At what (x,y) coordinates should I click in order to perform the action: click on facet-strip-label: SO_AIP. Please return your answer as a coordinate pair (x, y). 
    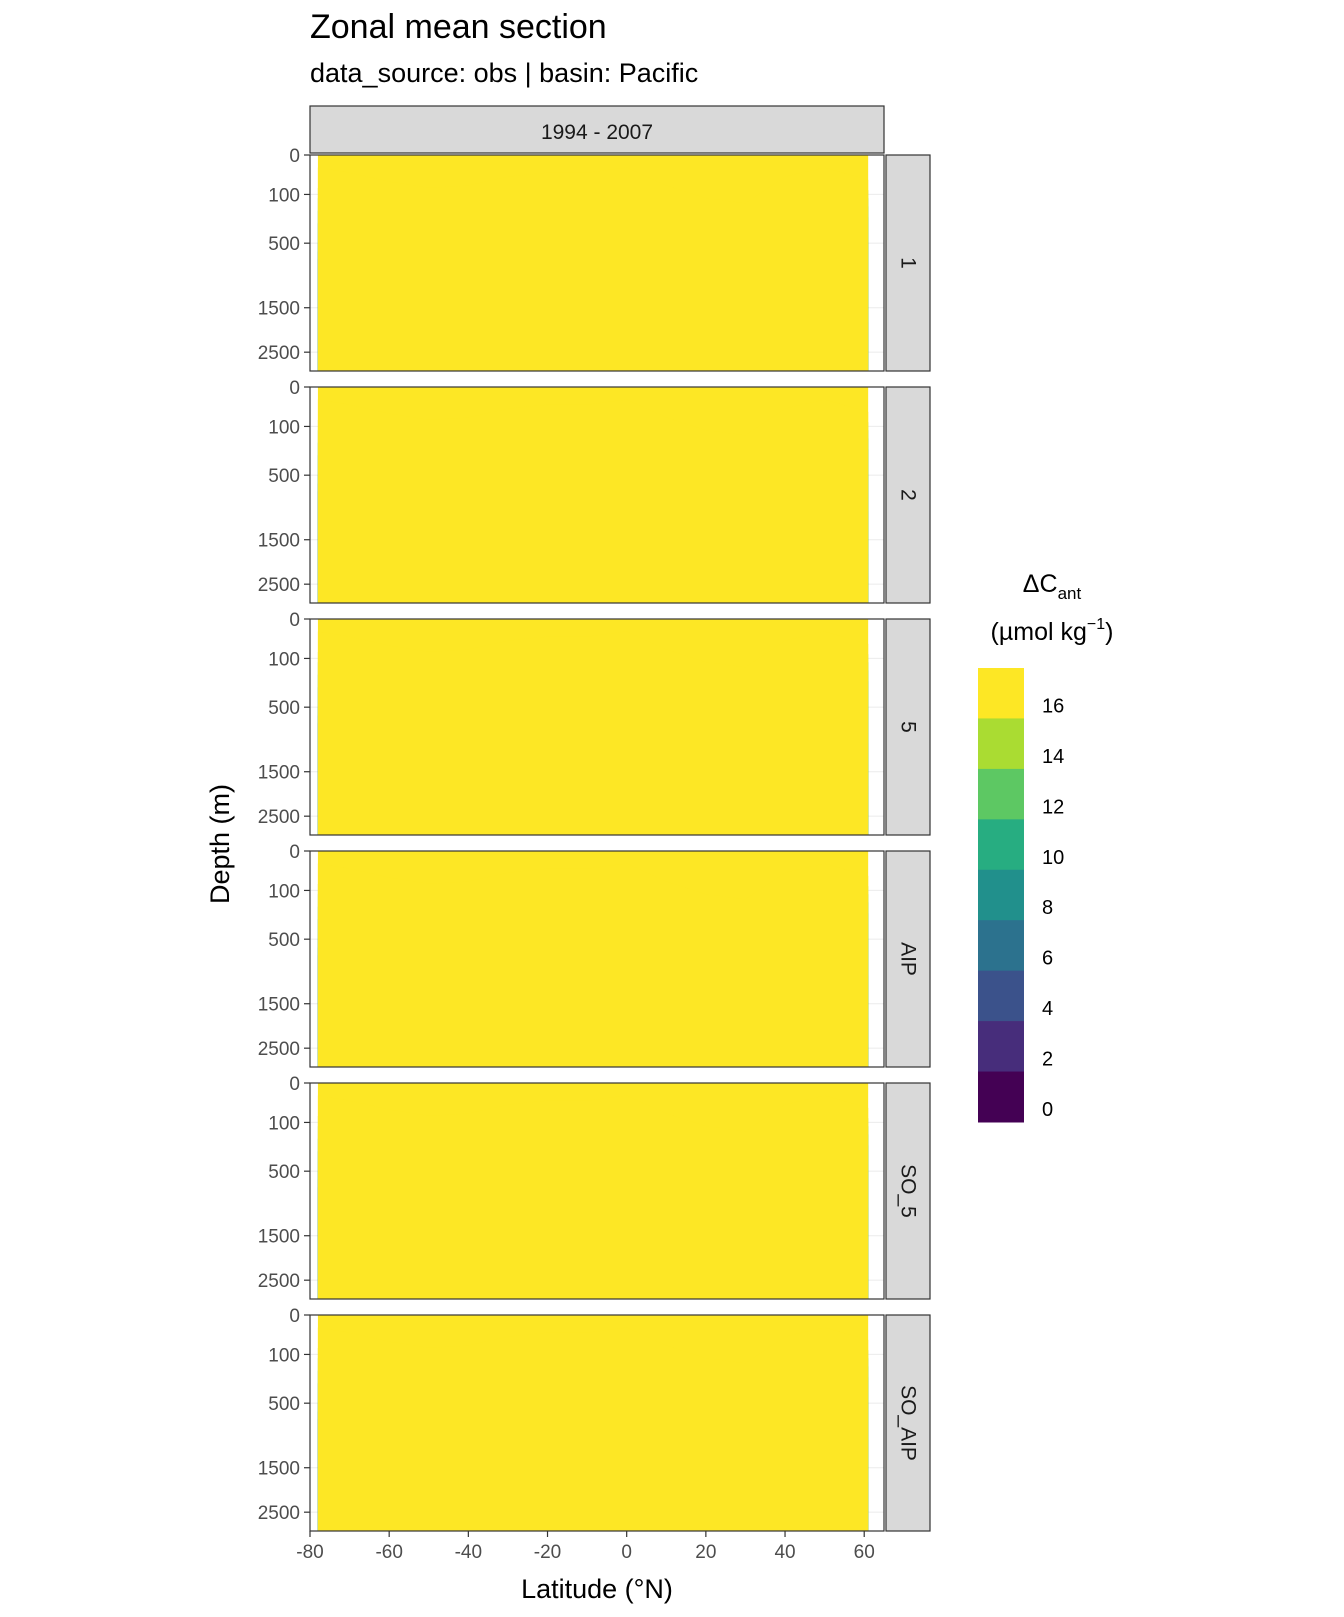
    Looking at the image, I should click on (908, 1423).